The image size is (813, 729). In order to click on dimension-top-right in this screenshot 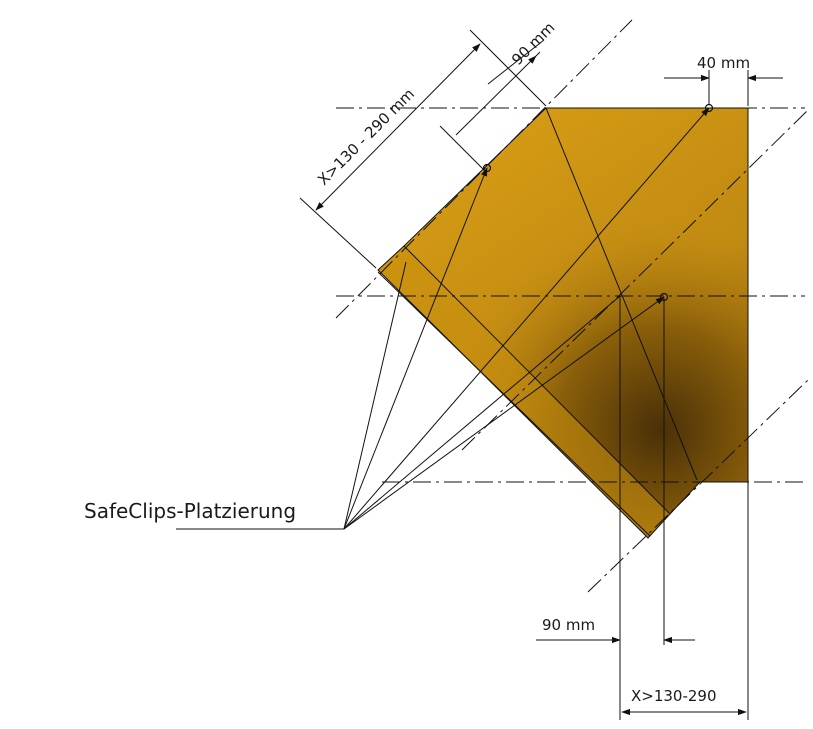, I will do `click(723, 88)`.